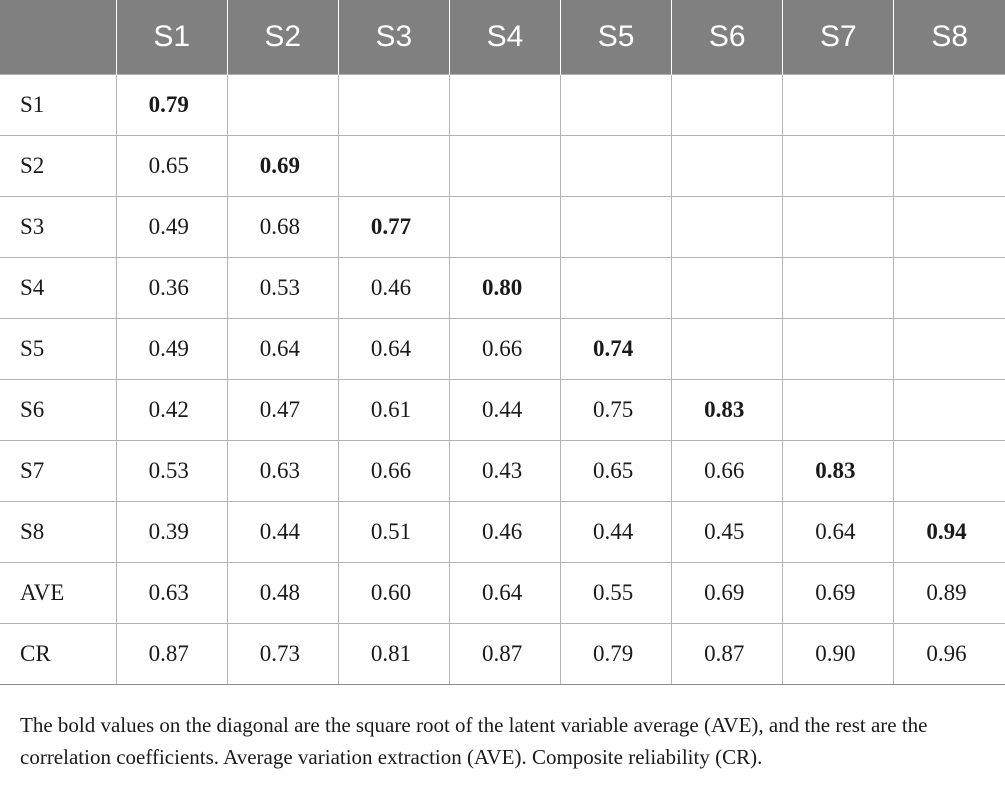 The width and height of the screenshot is (1005, 785). I want to click on table-cell: 0.68, so click(282, 227).